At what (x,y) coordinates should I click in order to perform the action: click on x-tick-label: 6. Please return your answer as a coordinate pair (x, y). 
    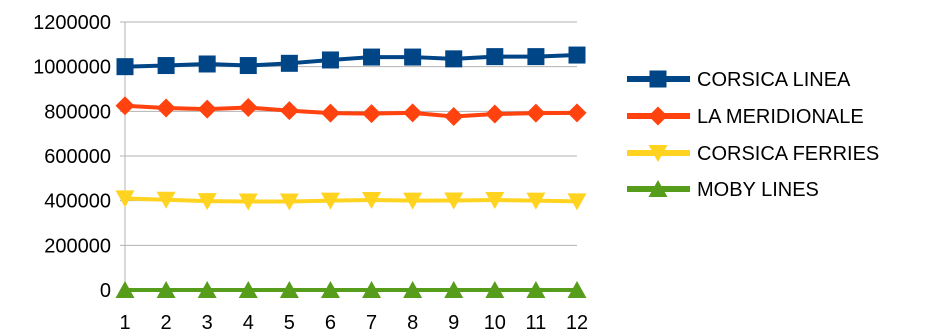
    Looking at the image, I should click on (330, 320).